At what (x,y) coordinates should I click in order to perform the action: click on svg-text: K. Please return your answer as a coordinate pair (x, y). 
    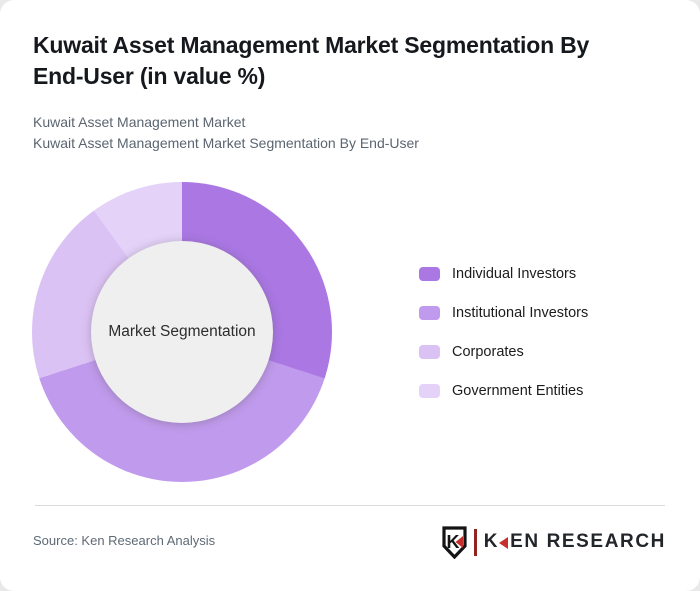
    Looking at the image, I should click on (452, 542).